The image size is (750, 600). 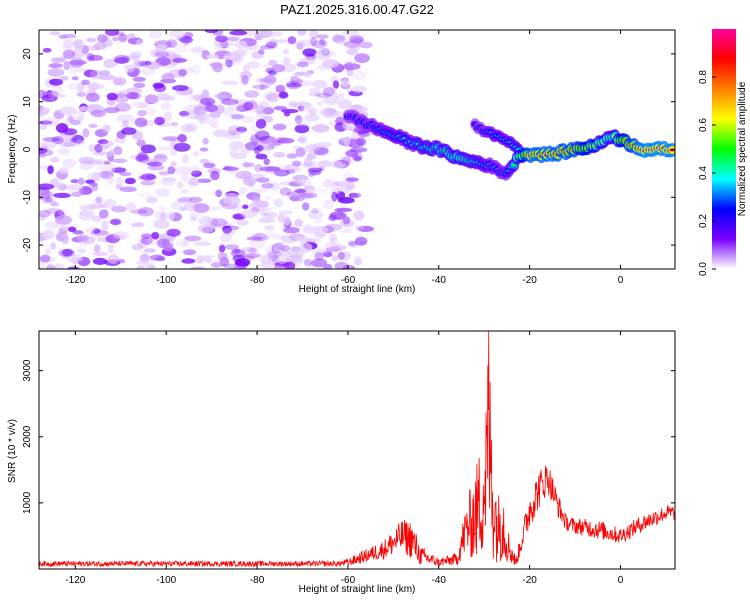 What do you see at coordinates (742, 148) in the screenshot?
I see `colorbar-label: Normalized spectral amplitude` at bounding box center [742, 148].